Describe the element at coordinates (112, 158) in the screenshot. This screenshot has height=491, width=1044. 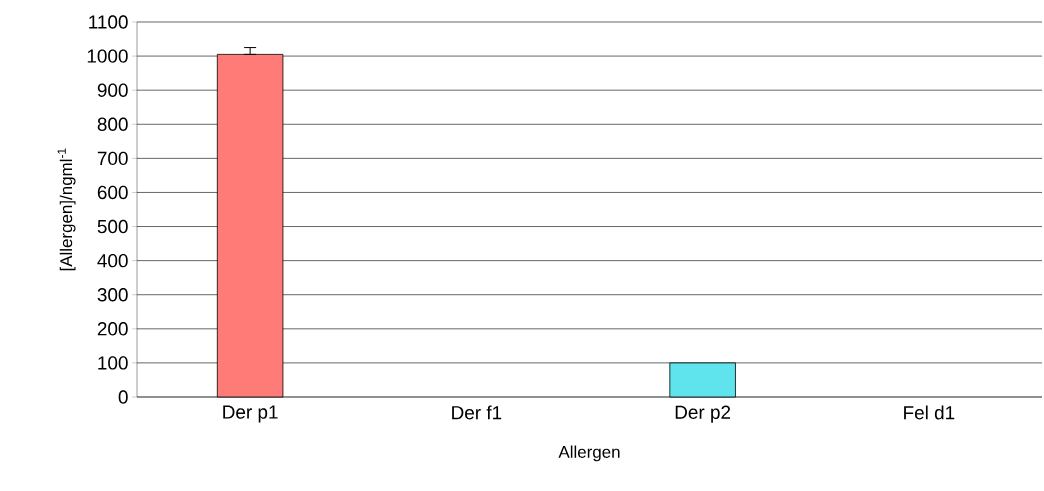
I see `y-tick-label: 700` at that location.